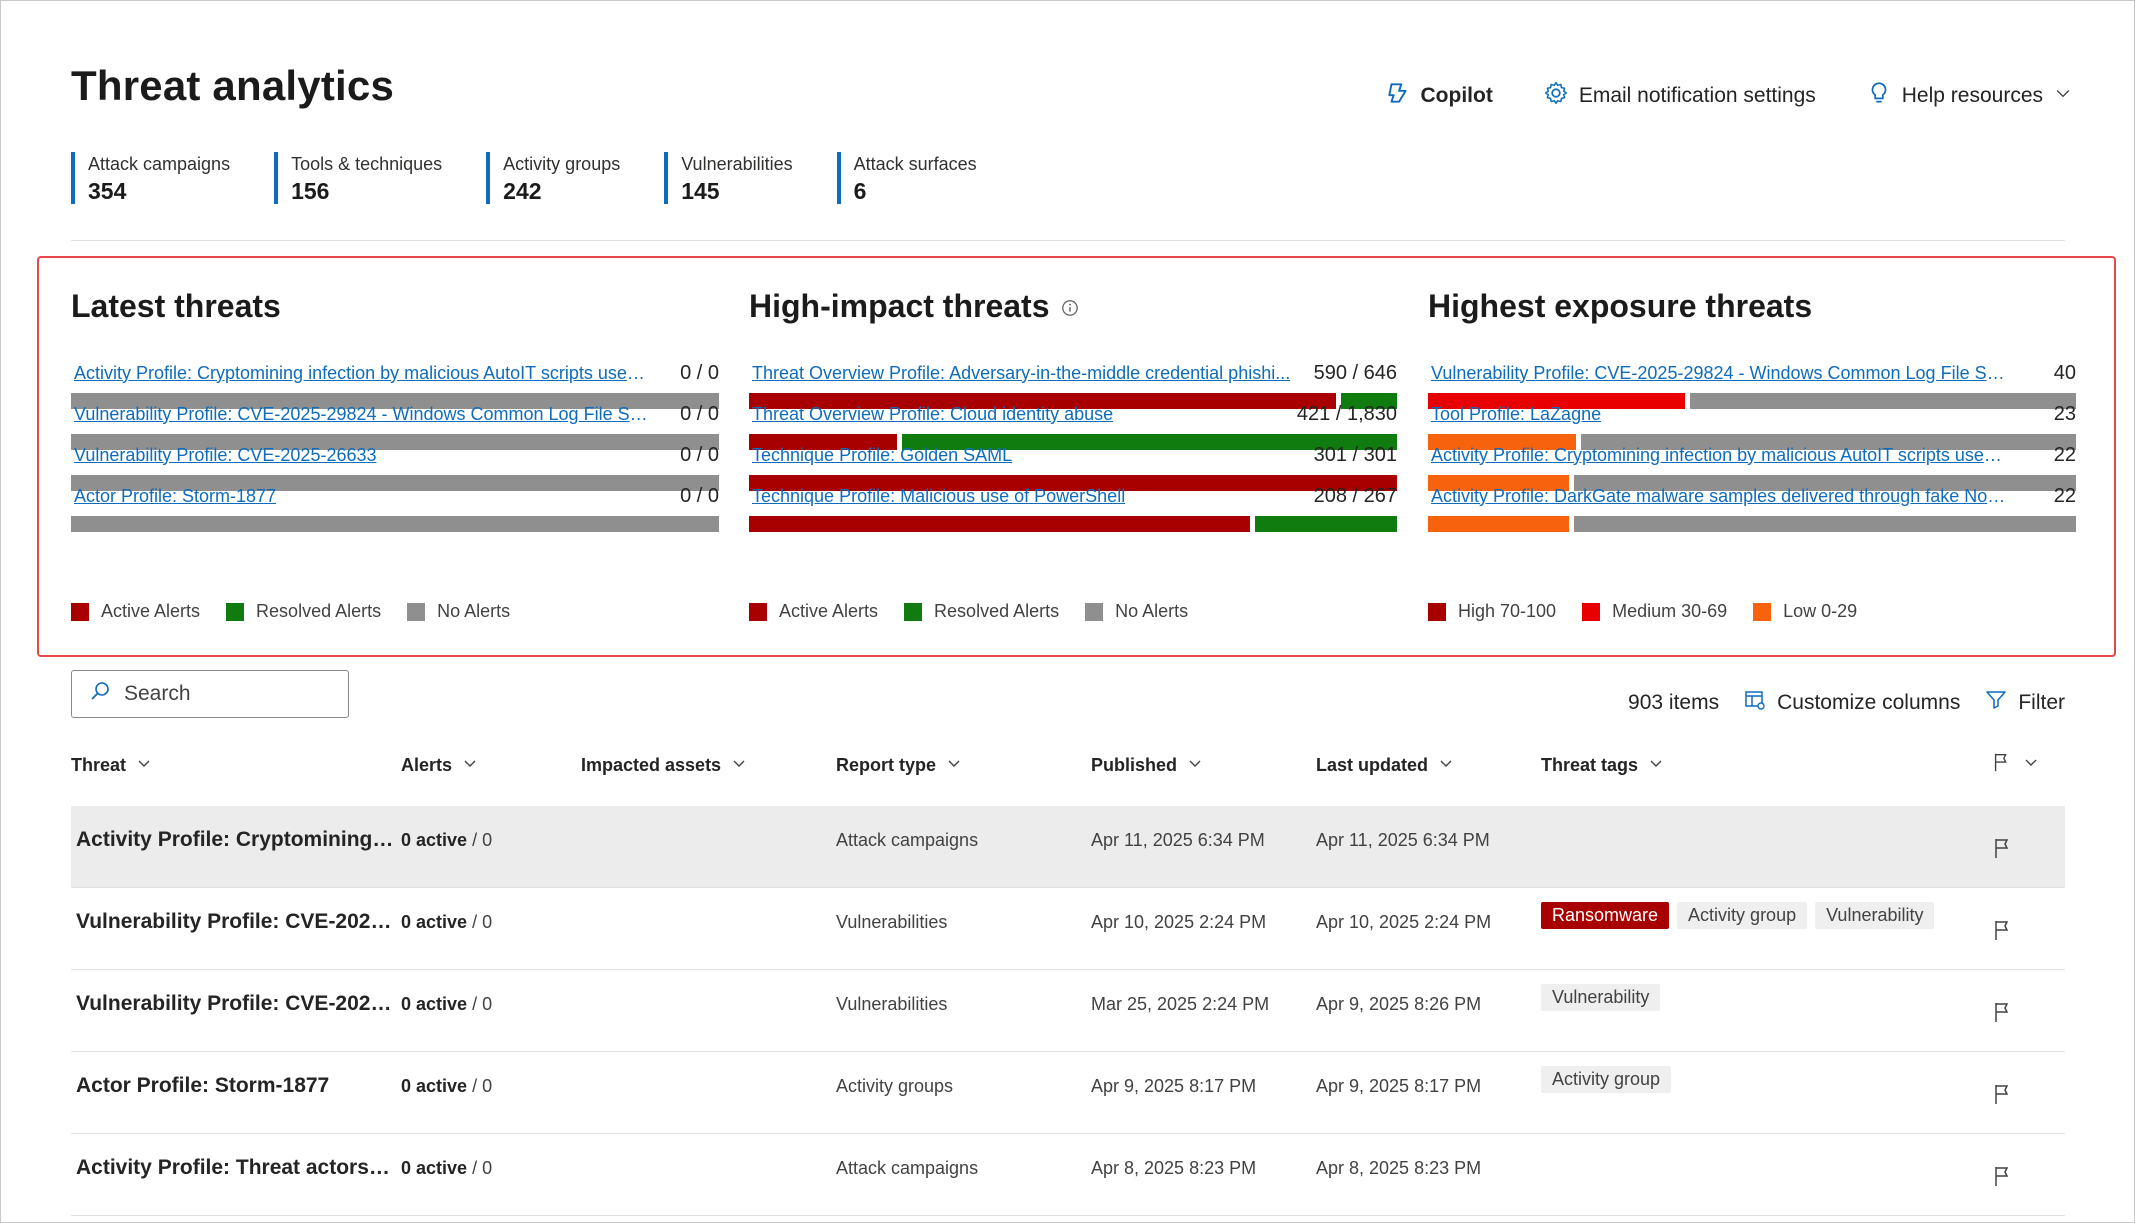 The height and width of the screenshot is (1223, 2135). Describe the element at coordinates (1602, 765) in the screenshot. I see `column-threat-tags: Threat tags` at that location.